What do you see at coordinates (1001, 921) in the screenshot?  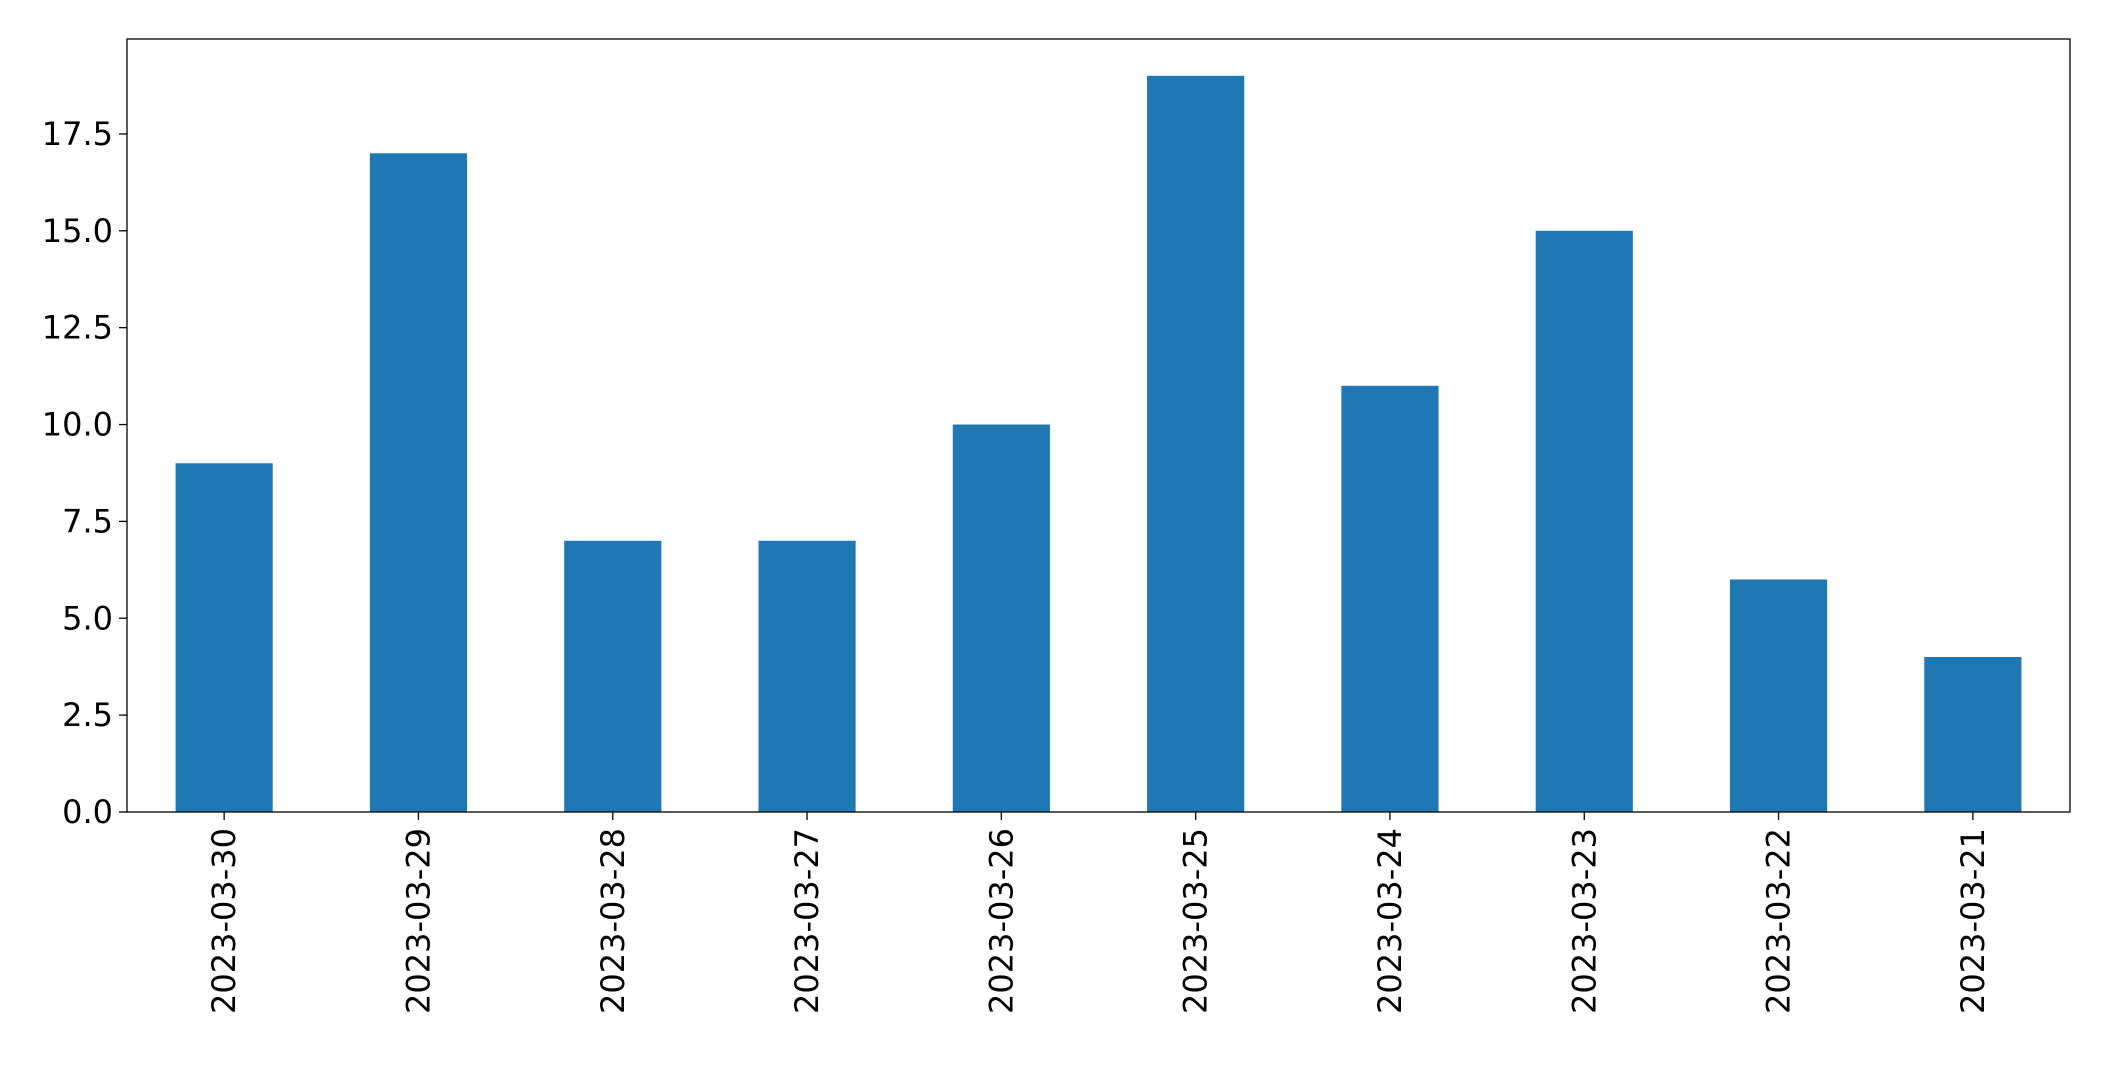 I see `x-tick-label: 2023-03-26` at bounding box center [1001, 921].